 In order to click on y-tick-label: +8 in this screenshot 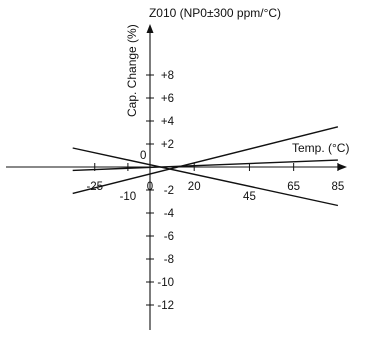, I will do `click(167, 76)`.